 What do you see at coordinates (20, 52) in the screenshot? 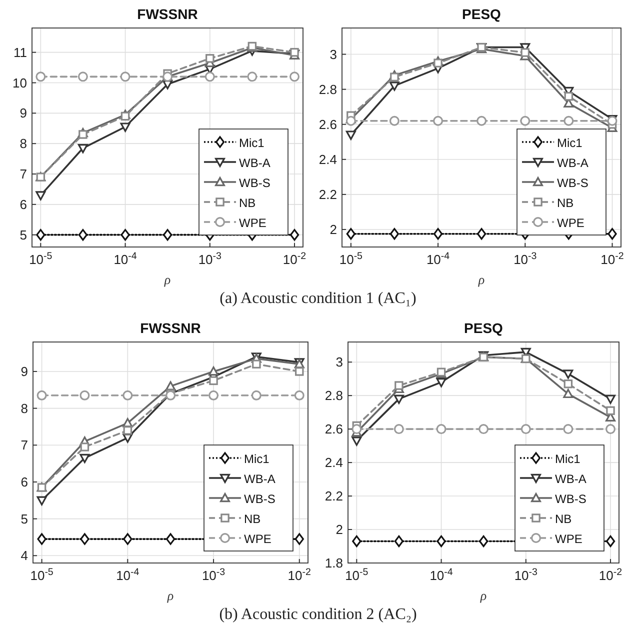
I see `y-tick-label: 11` at bounding box center [20, 52].